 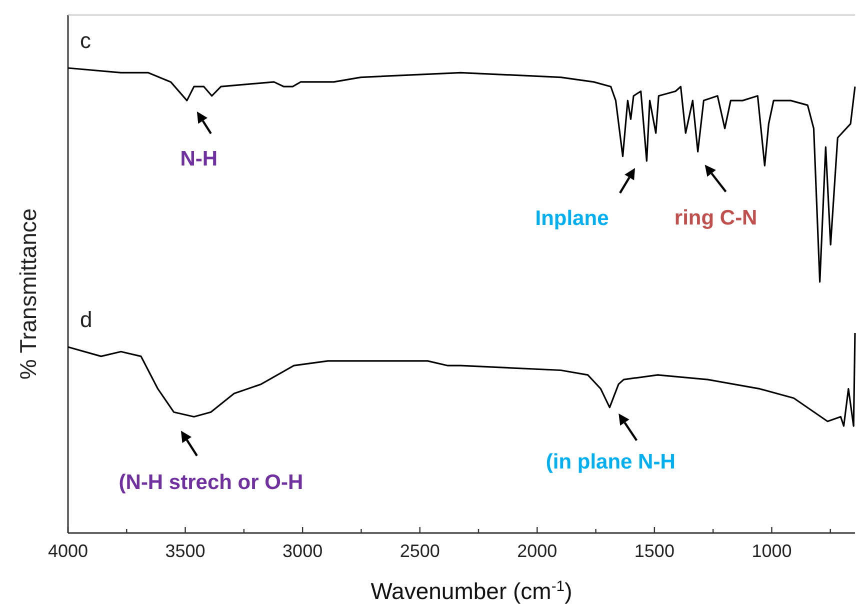 What do you see at coordinates (572, 218) in the screenshot?
I see `annotation: Inplane` at bounding box center [572, 218].